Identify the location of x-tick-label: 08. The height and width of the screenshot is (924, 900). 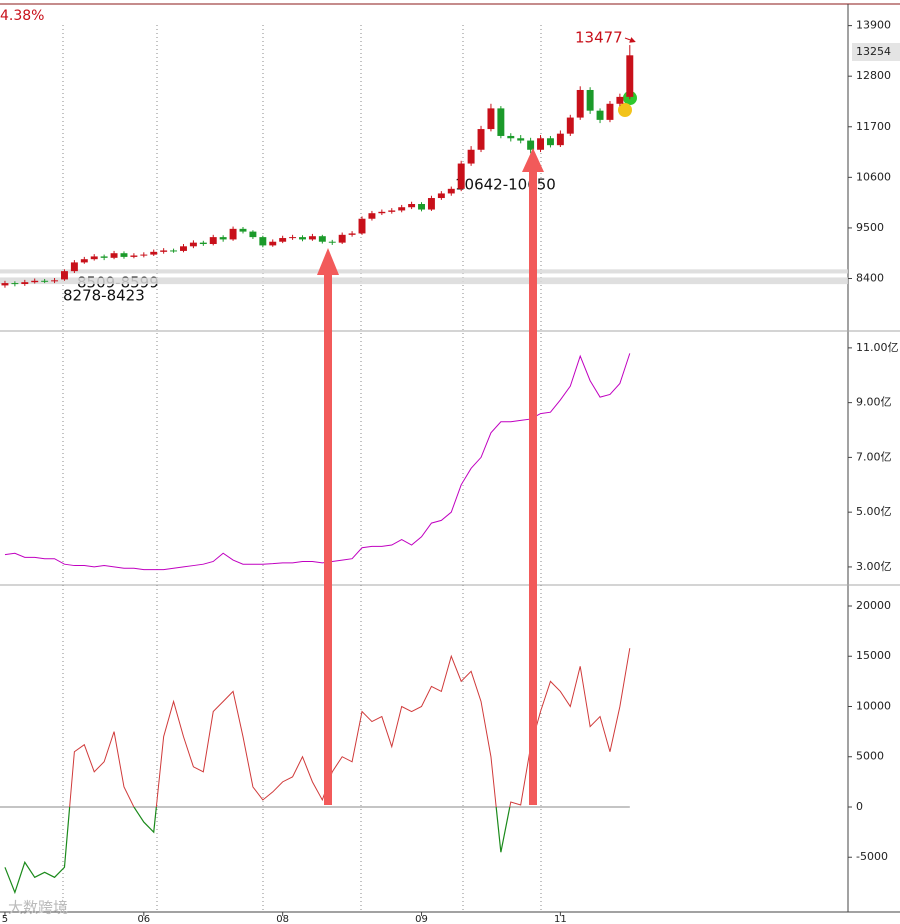
(282, 919).